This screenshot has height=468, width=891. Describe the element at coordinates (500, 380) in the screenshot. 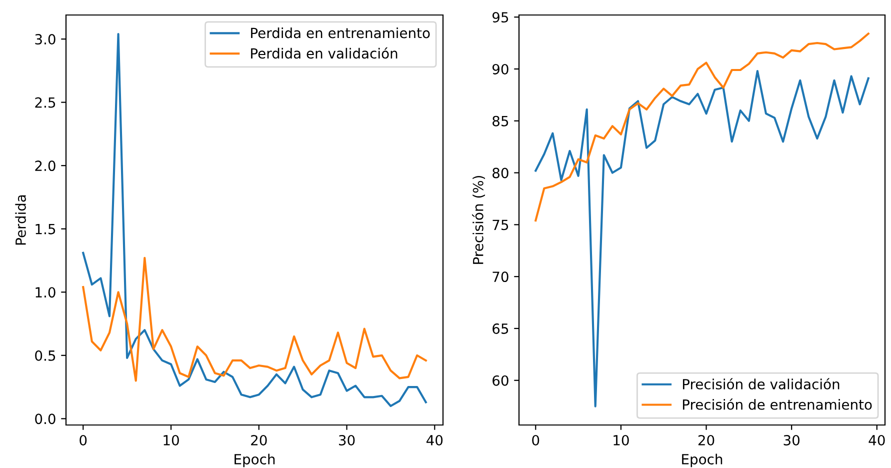

I see `y-tick-label: 60` at that location.